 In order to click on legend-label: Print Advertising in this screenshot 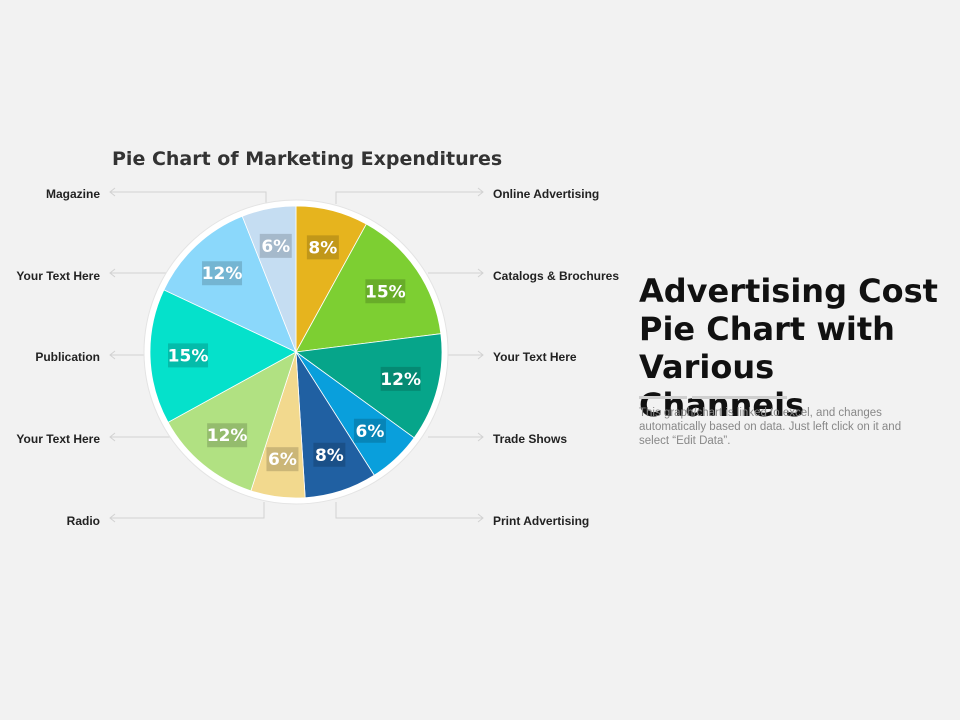, I will do `click(541, 521)`.